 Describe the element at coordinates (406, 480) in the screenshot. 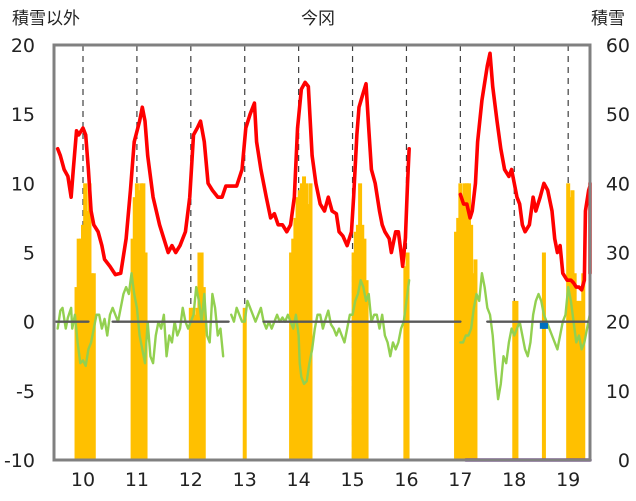

I see `x-tick-label-16: 16` at that location.